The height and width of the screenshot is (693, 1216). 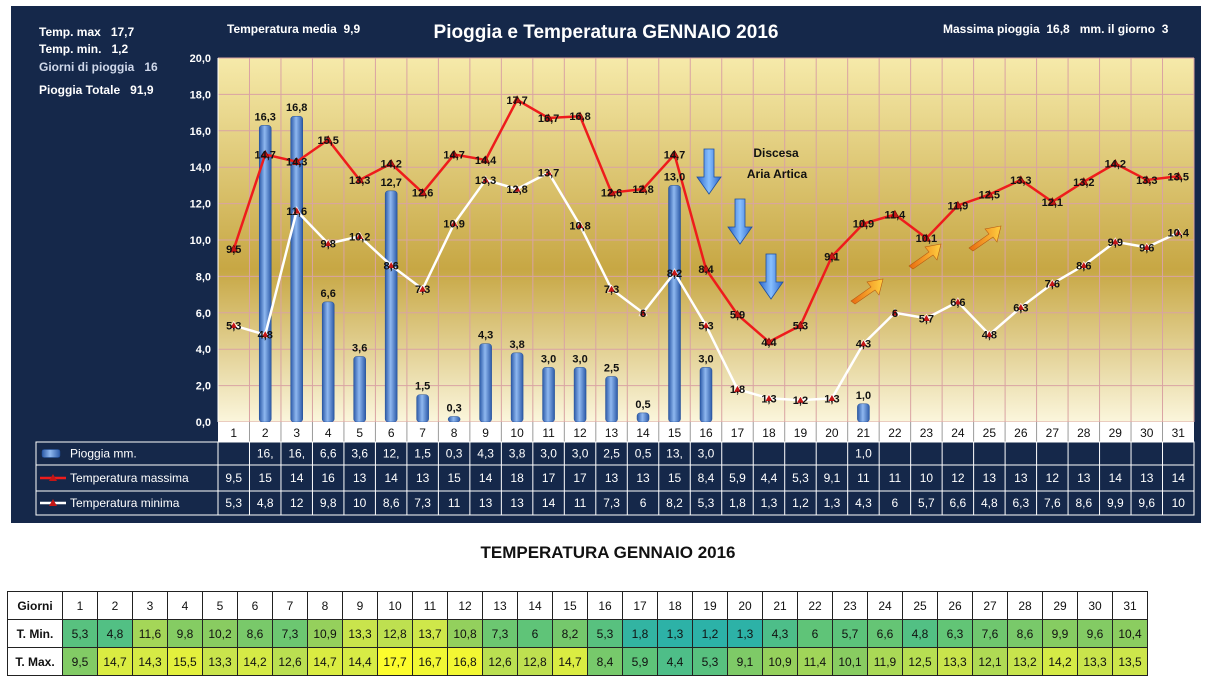 What do you see at coordinates (1130, 605) in the screenshot?
I see `table-day-header: 31` at bounding box center [1130, 605].